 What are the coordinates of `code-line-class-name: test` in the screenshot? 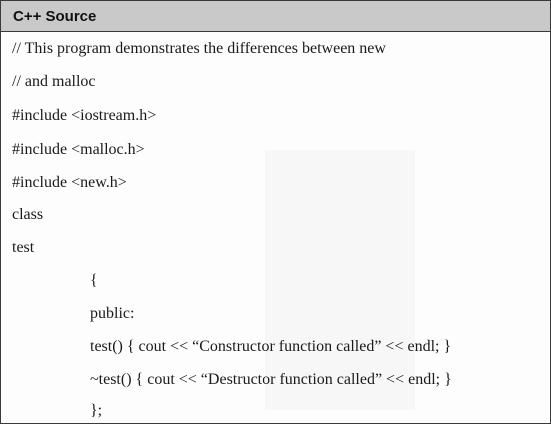 It's located at (23, 247).